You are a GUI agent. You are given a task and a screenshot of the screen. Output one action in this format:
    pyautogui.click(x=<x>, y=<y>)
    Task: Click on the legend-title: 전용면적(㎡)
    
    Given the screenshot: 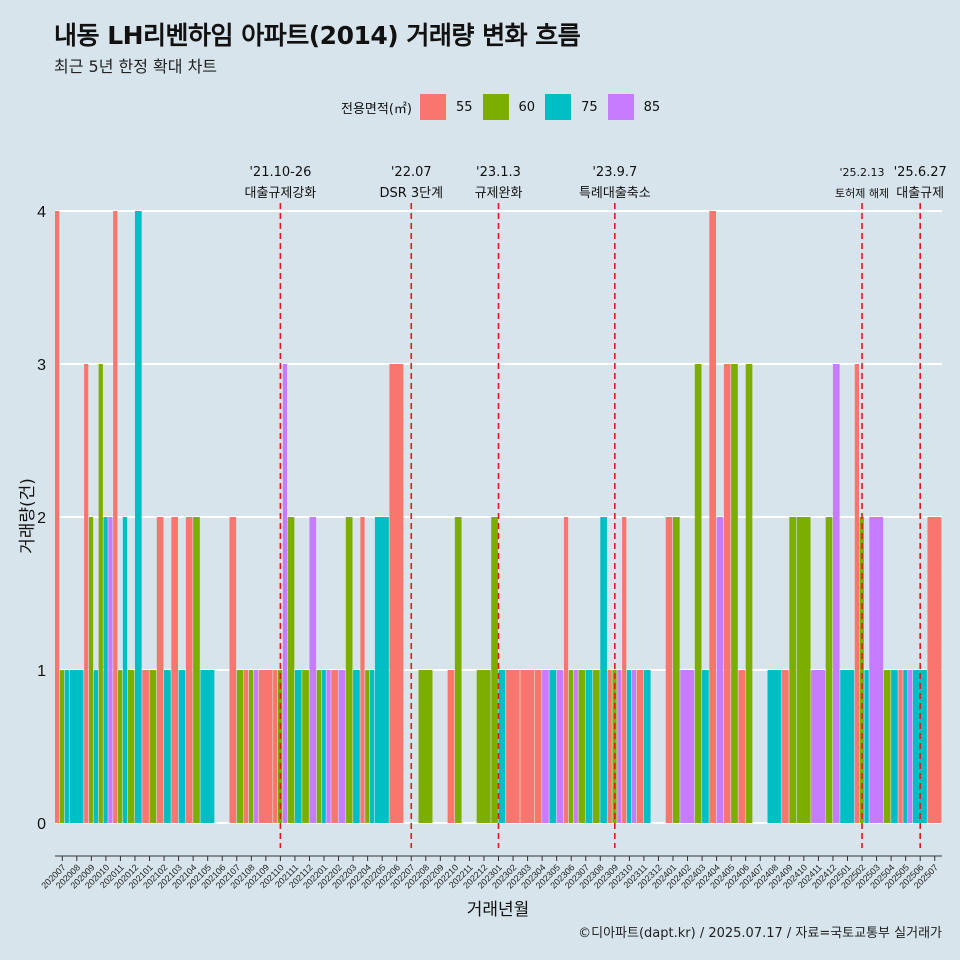 What is the action you would take?
    pyautogui.click(x=376, y=109)
    